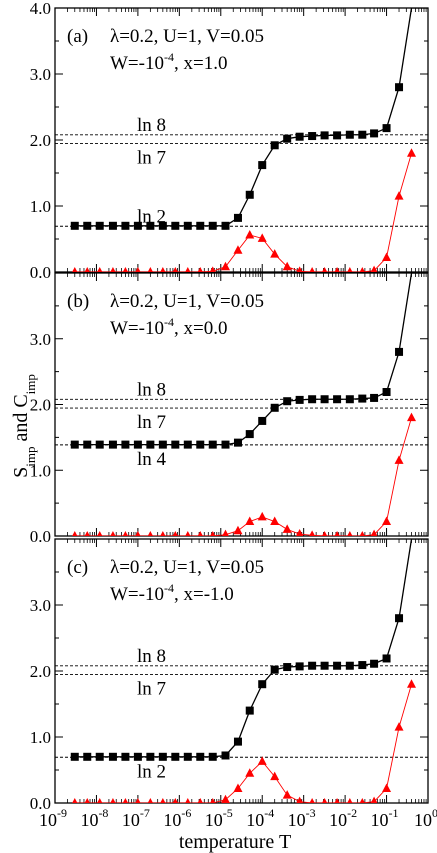  Describe the element at coordinates (172, 593) in the screenshot. I see `params-line-2: W=-10-4, x=-1.0` at that location.